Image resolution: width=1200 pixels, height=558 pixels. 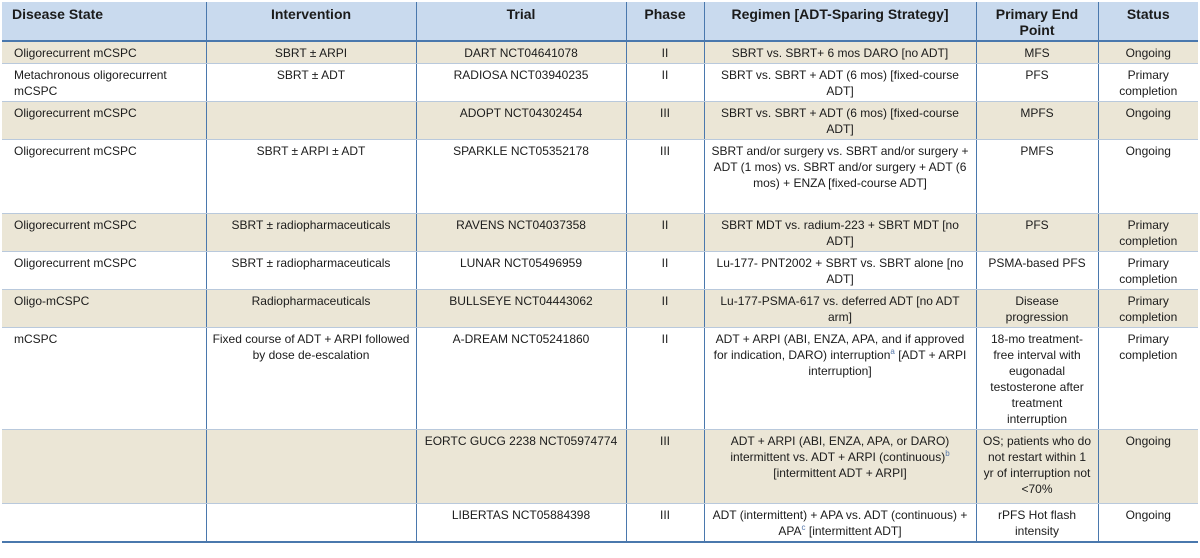 I want to click on cell-disease-state-text: mCSPC, so click(x=36, y=339).